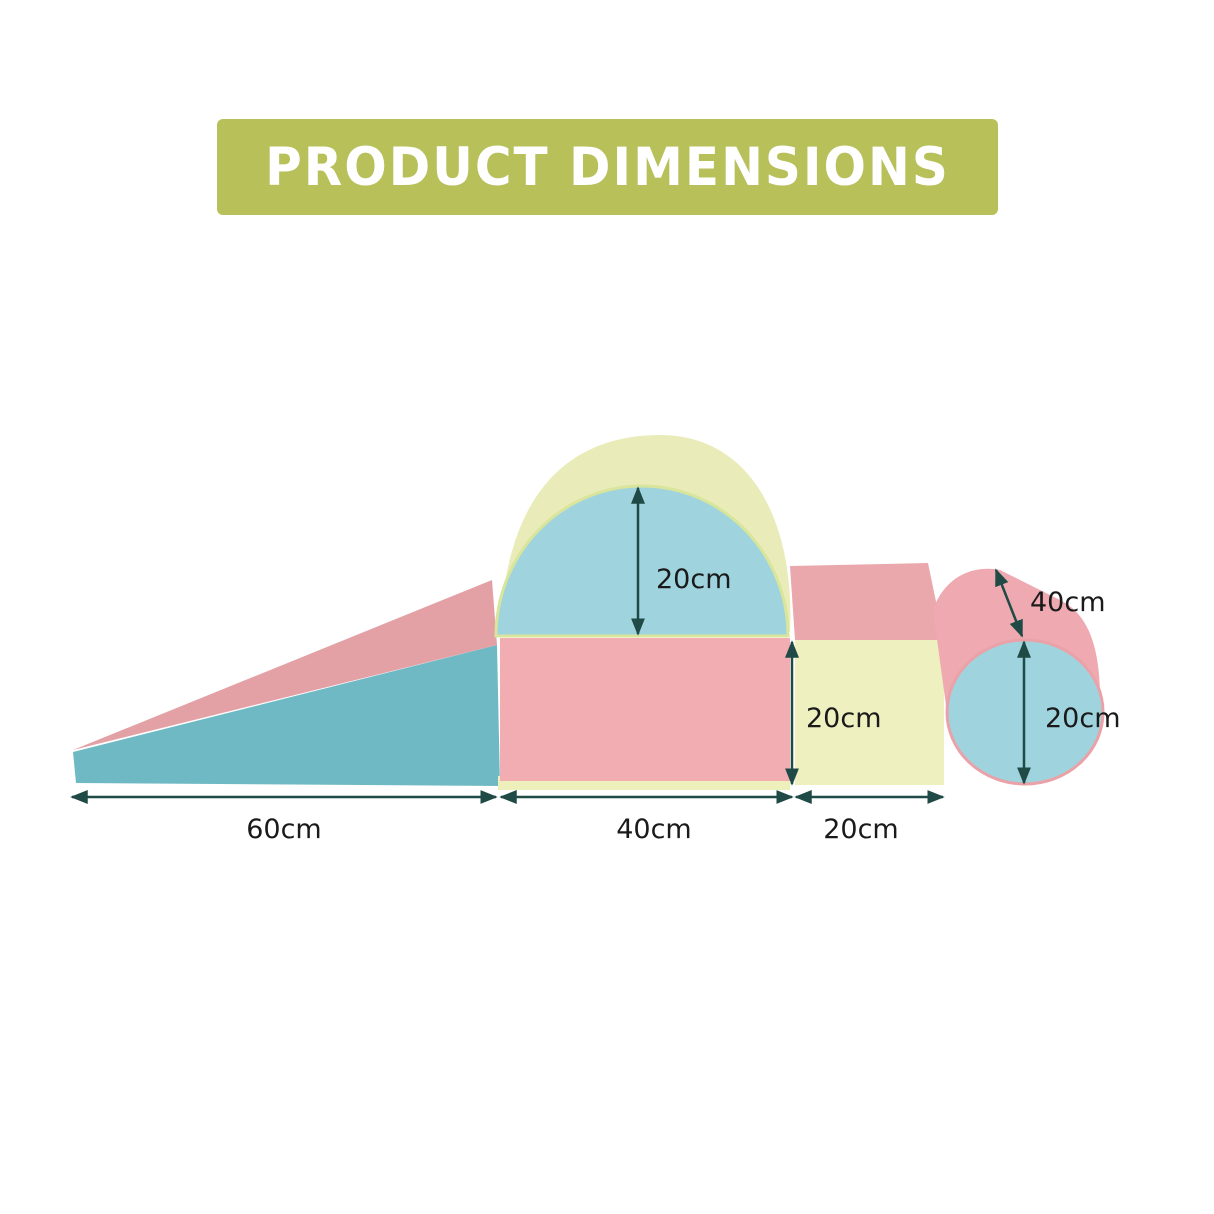  I want to click on label-wedge-length: 60cm, so click(284, 829).